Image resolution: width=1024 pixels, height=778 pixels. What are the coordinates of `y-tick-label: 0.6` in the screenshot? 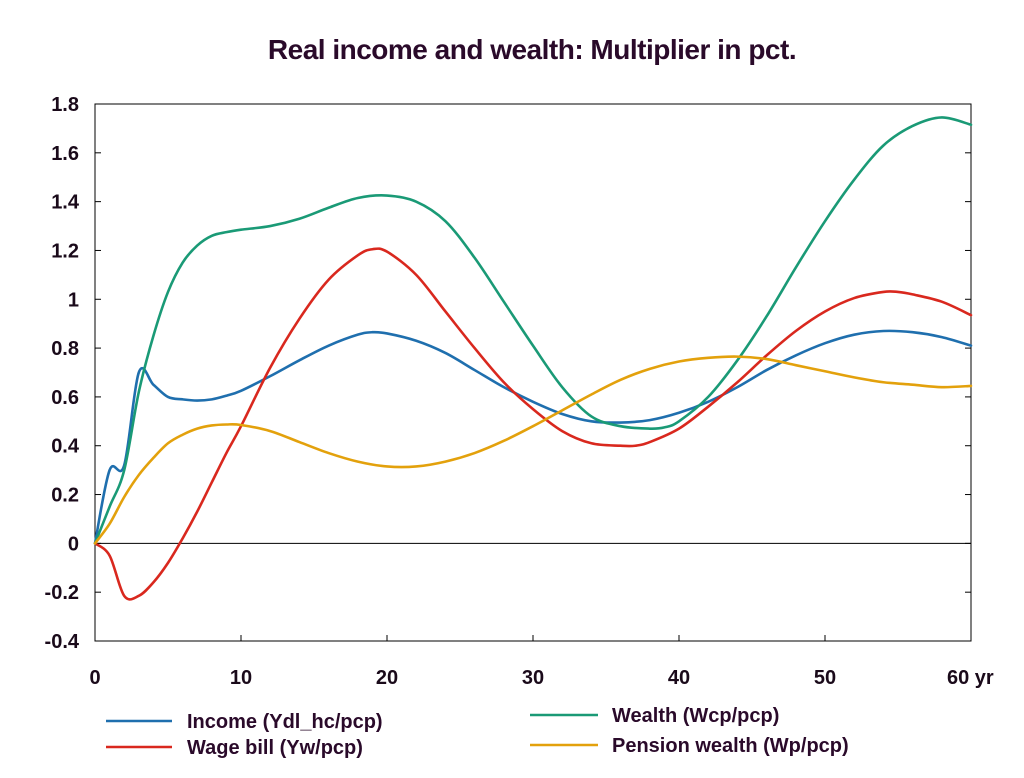 It's located at (65, 398).